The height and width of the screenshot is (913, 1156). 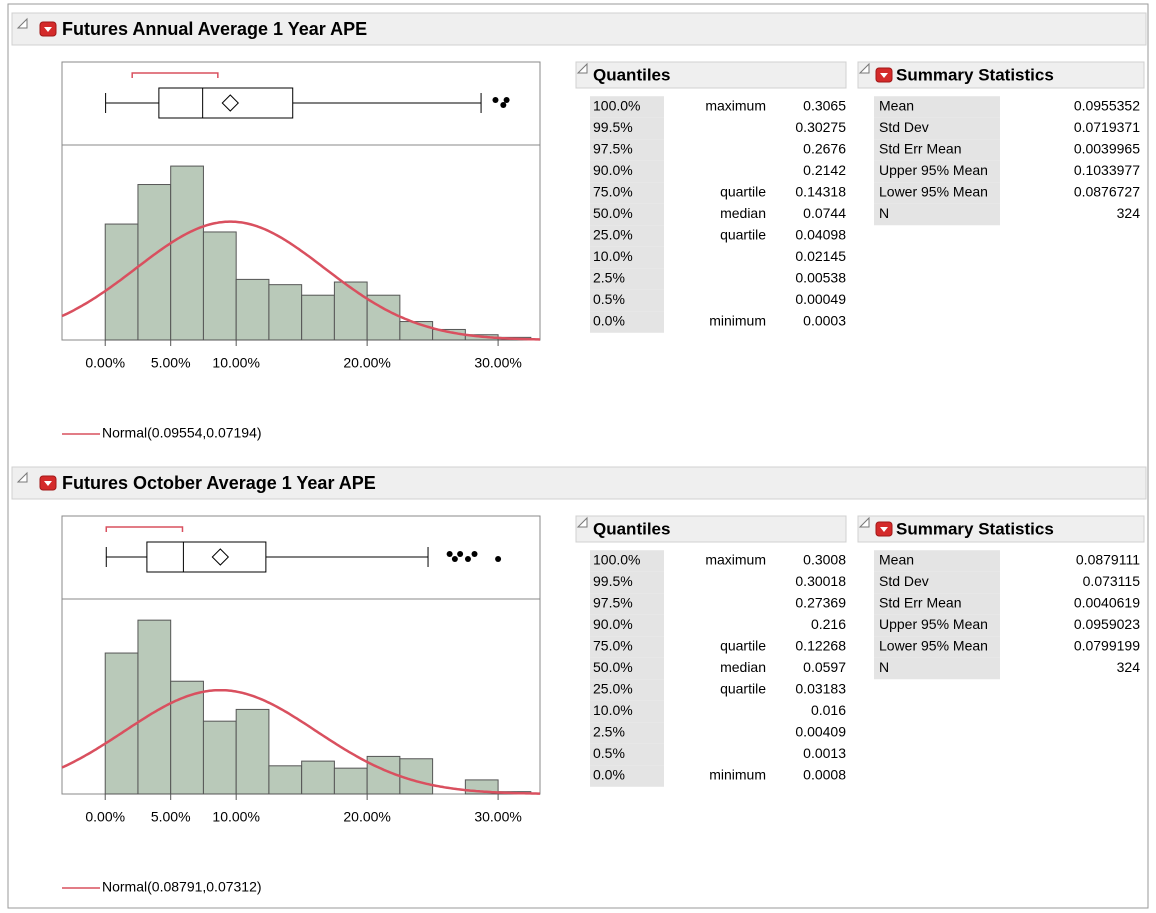 What do you see at coordinates (1107, 646) in the screenshot?
I see `stat-value: 0.0799199` at bounding box center [1107, 646].